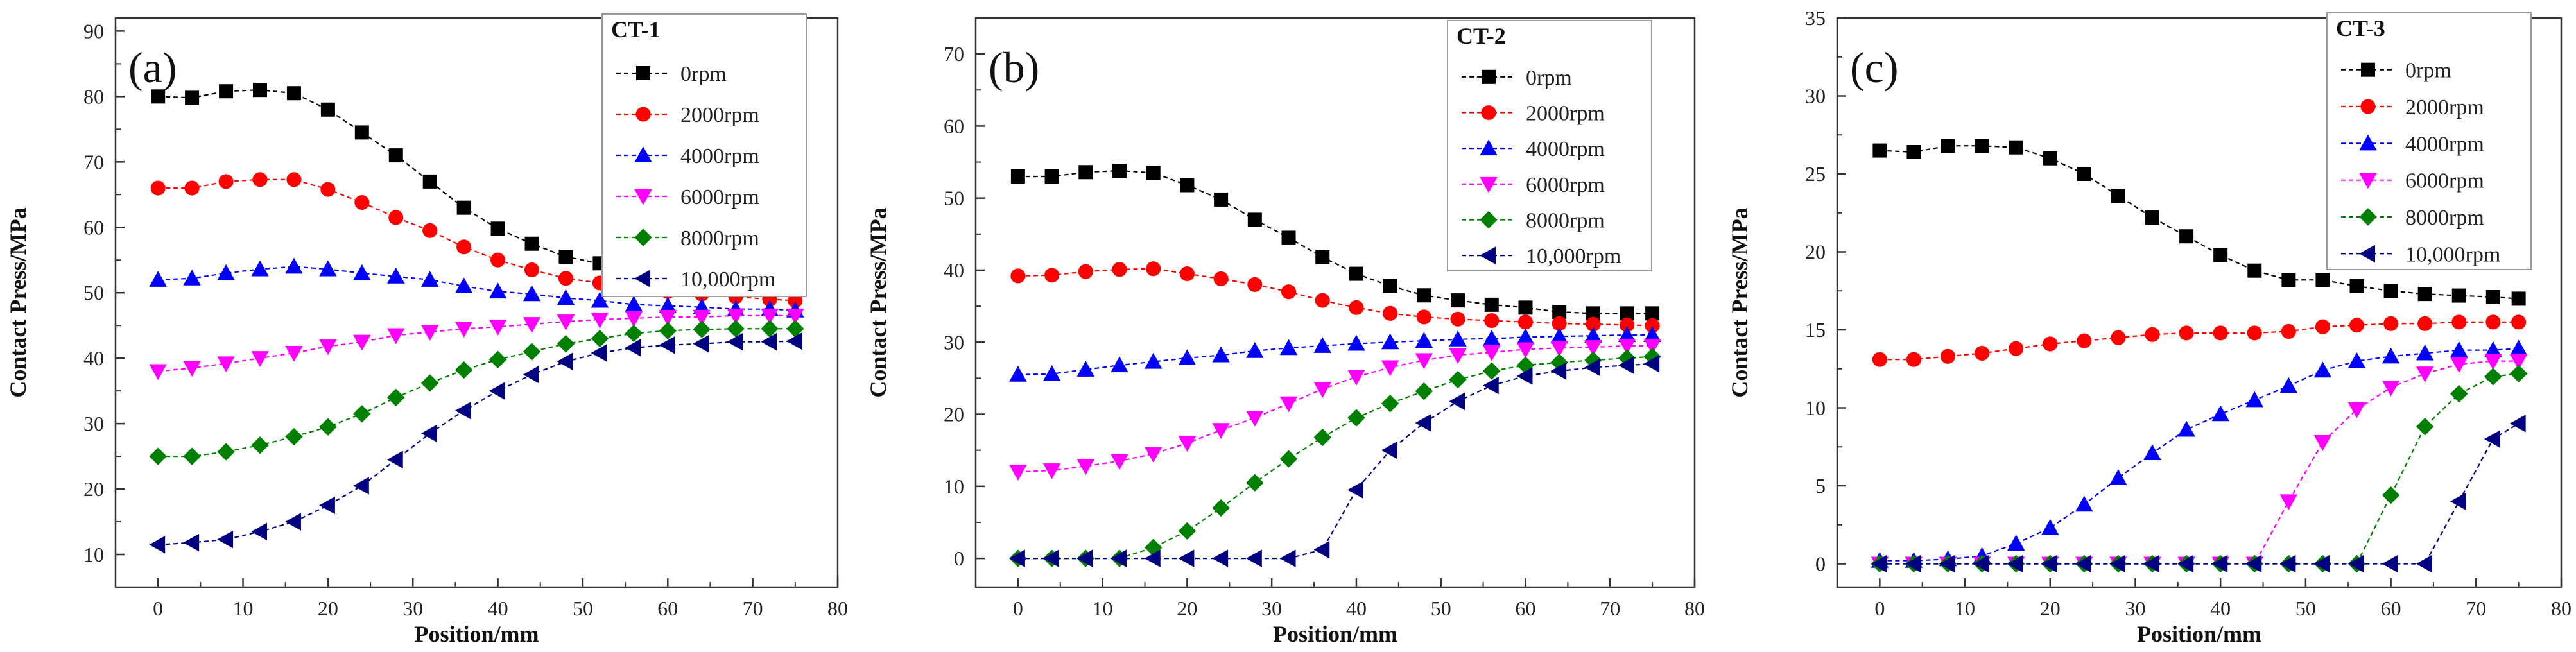 This screenshot has width=2576, height=652. I want to click on legend-label: 2000rpm, so click(720, 115).